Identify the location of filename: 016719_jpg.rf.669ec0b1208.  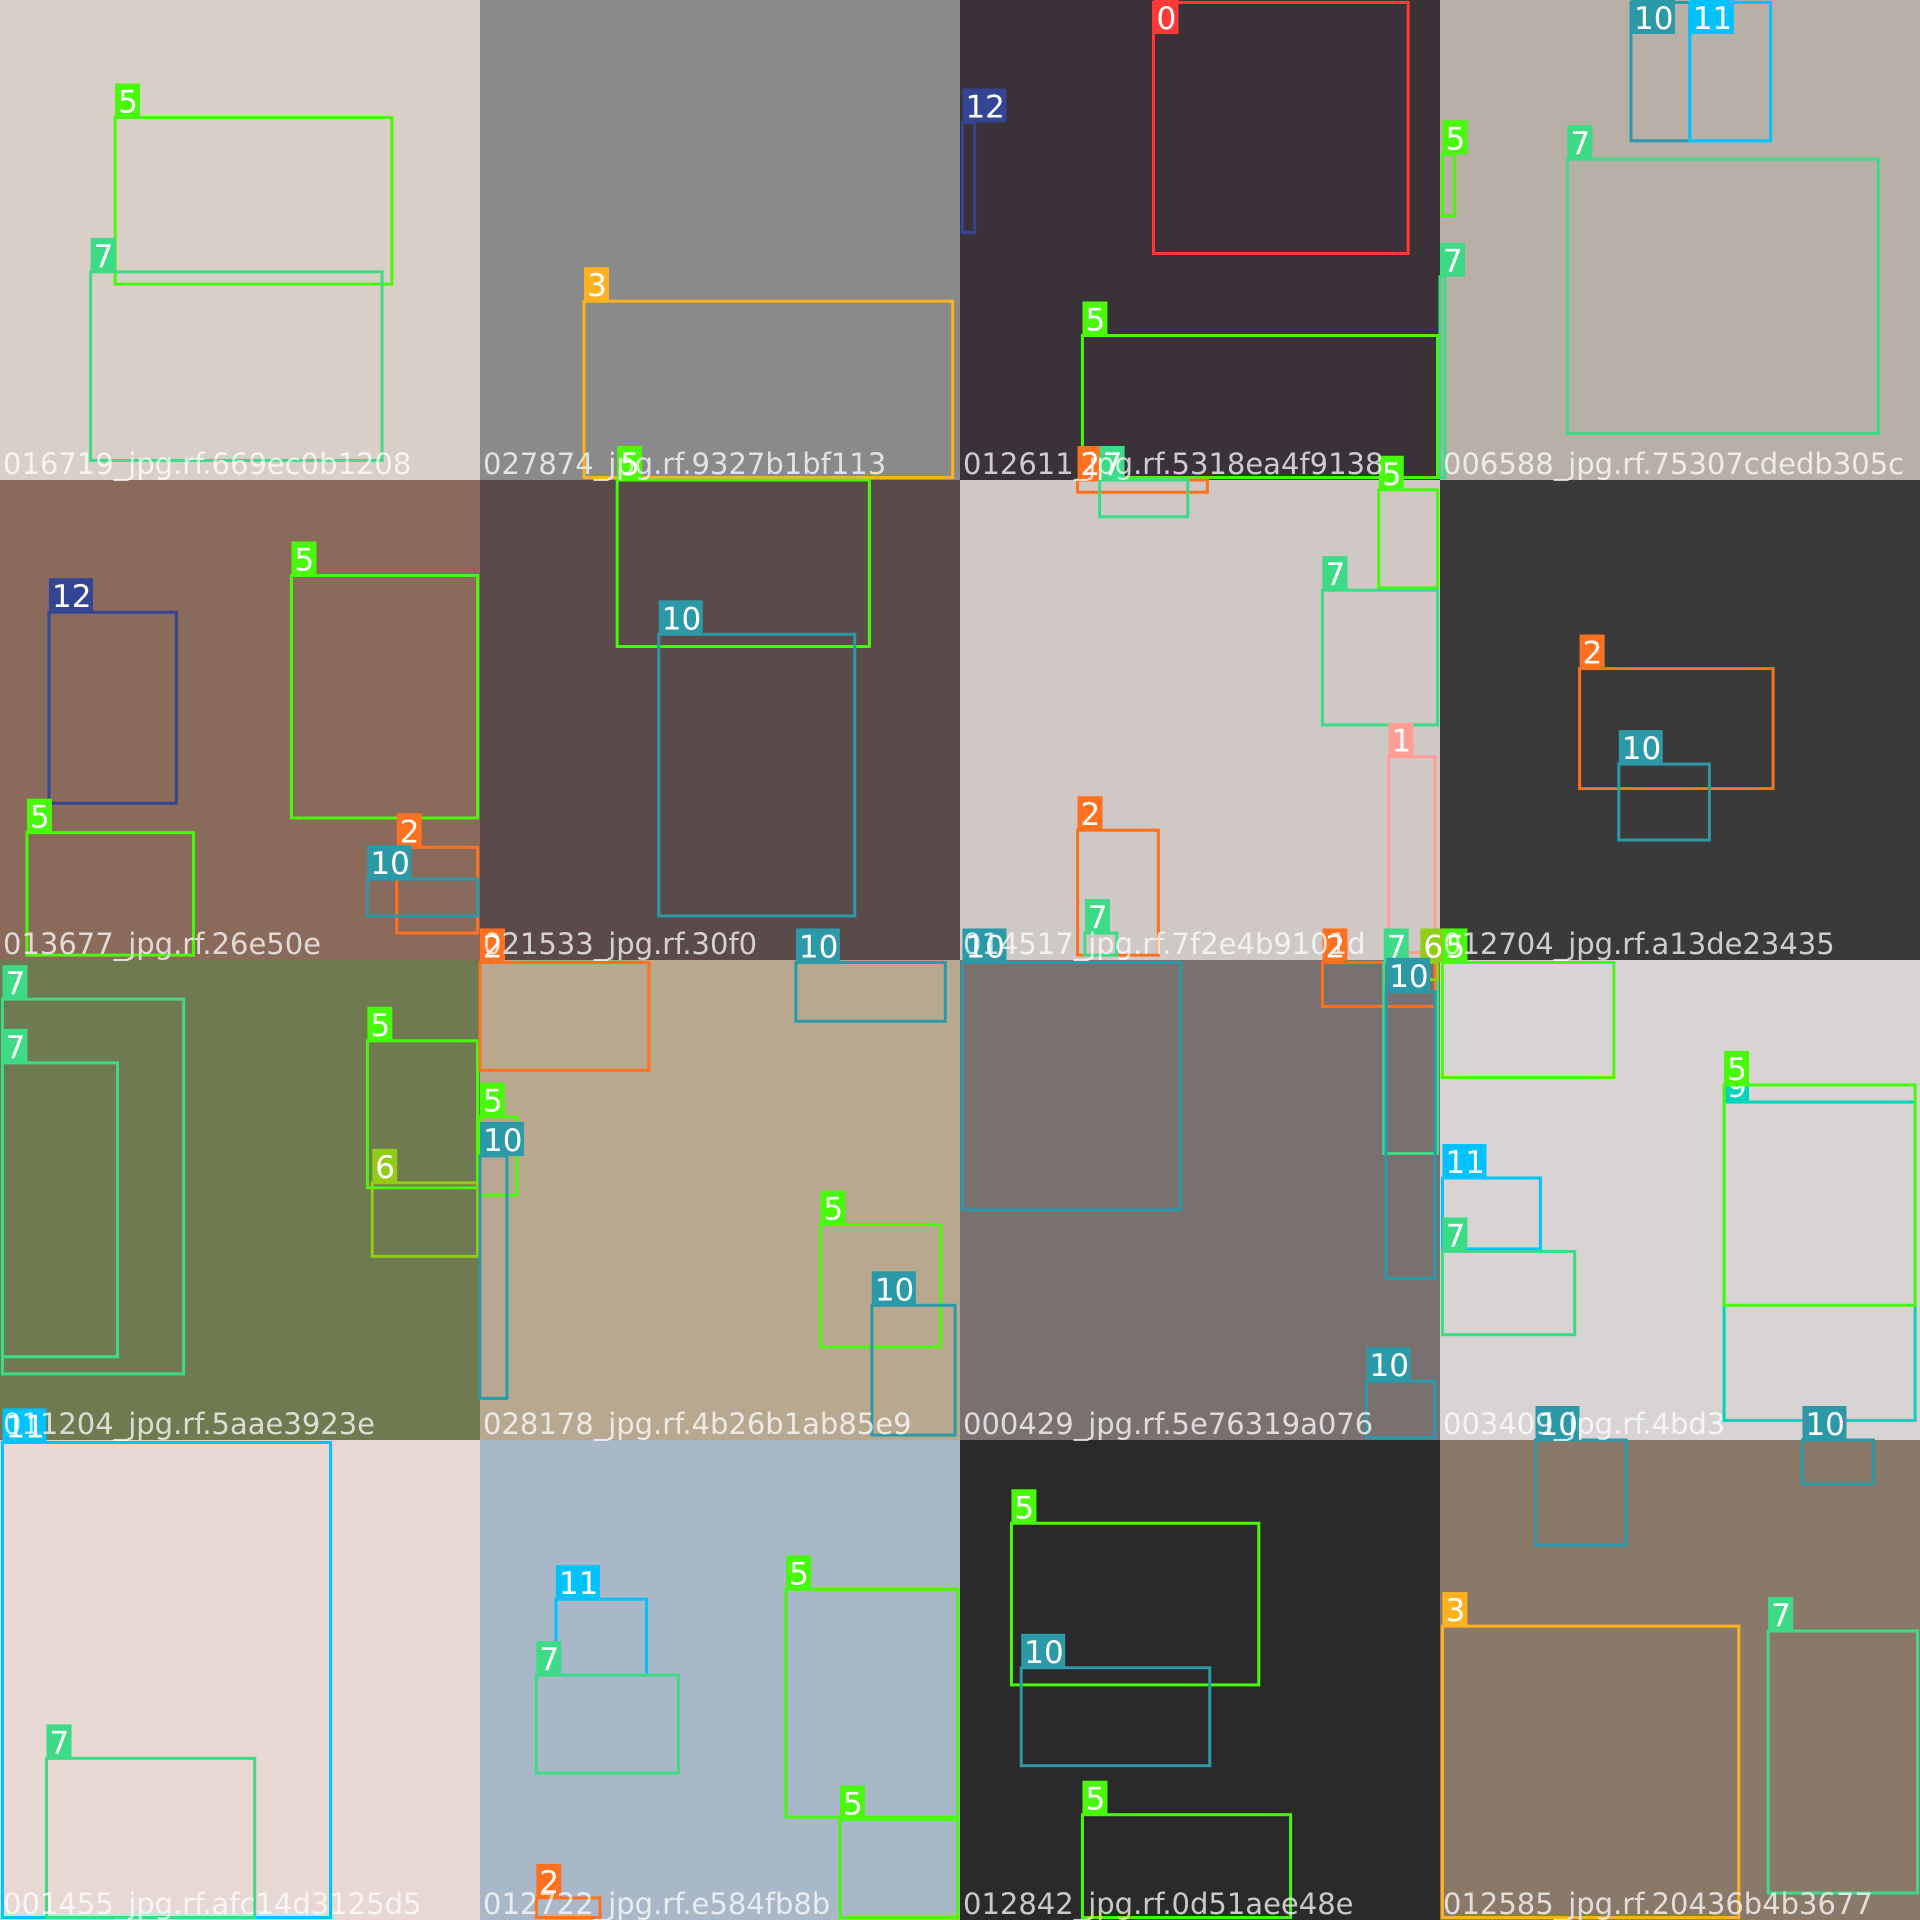
(207, 464).